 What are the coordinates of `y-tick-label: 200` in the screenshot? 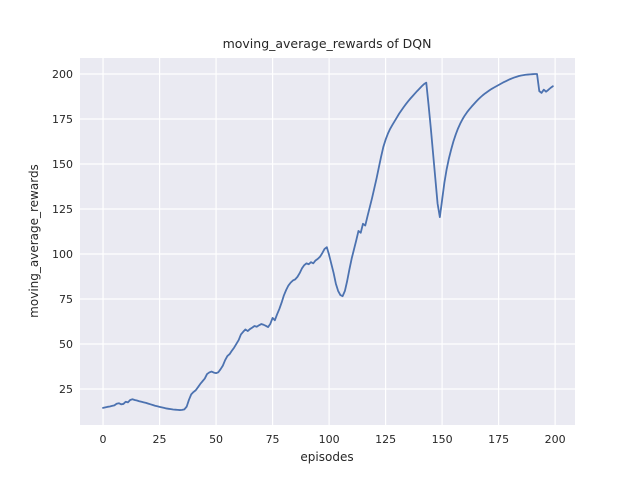 It's located at (62, 74).